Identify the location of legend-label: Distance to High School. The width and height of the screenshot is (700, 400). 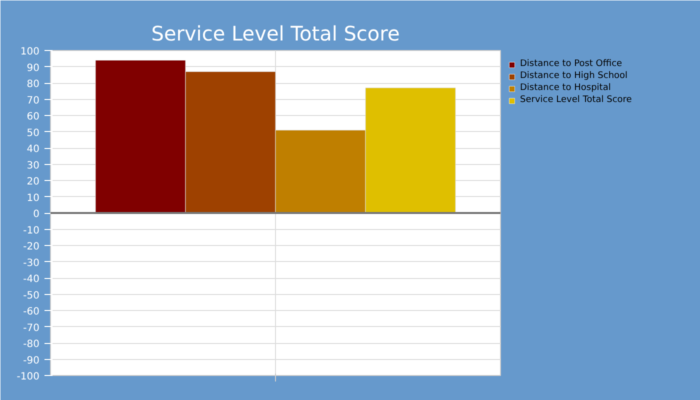
(574, 76).